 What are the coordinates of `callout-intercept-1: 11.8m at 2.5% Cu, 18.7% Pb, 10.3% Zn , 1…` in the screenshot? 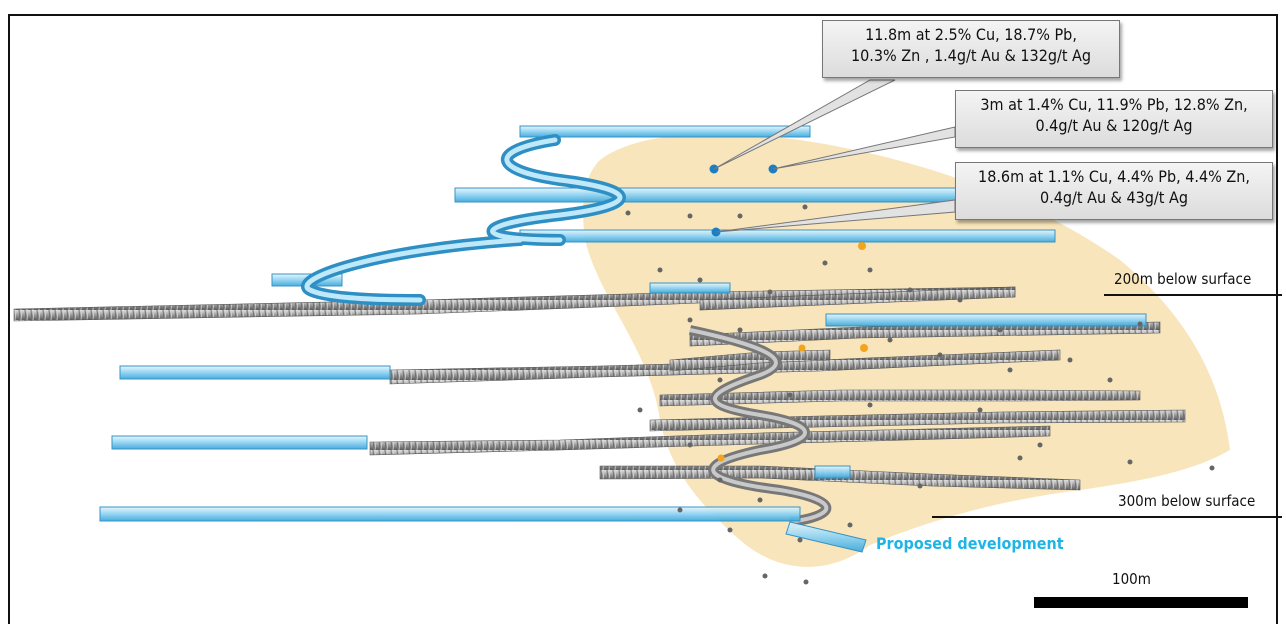 It's located at (971, 49).